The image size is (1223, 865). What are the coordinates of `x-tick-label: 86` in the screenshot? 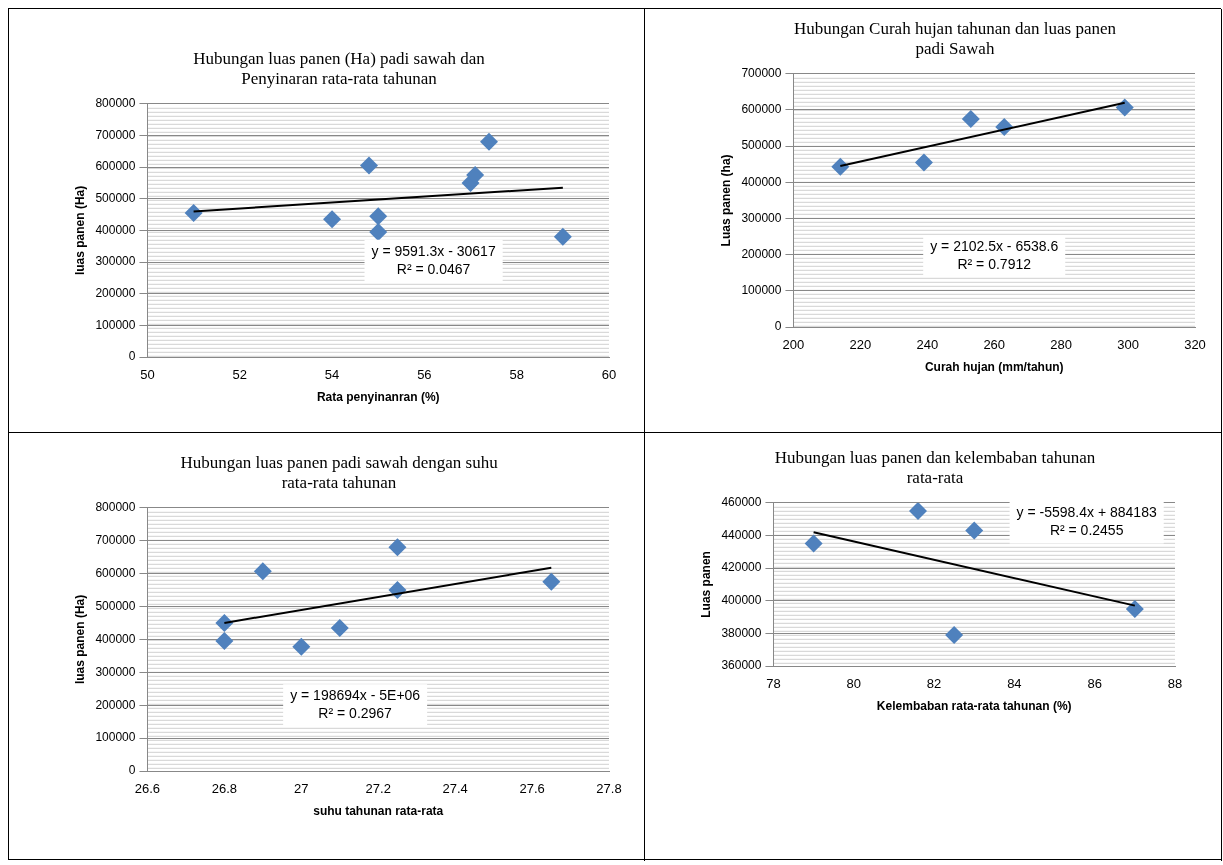 It's located at (1094, 684).